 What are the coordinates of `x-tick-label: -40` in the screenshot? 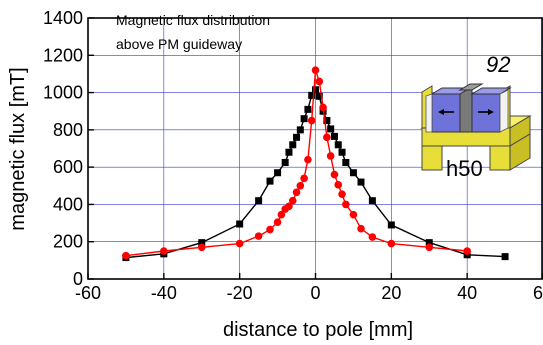 It's located at (164, 293).